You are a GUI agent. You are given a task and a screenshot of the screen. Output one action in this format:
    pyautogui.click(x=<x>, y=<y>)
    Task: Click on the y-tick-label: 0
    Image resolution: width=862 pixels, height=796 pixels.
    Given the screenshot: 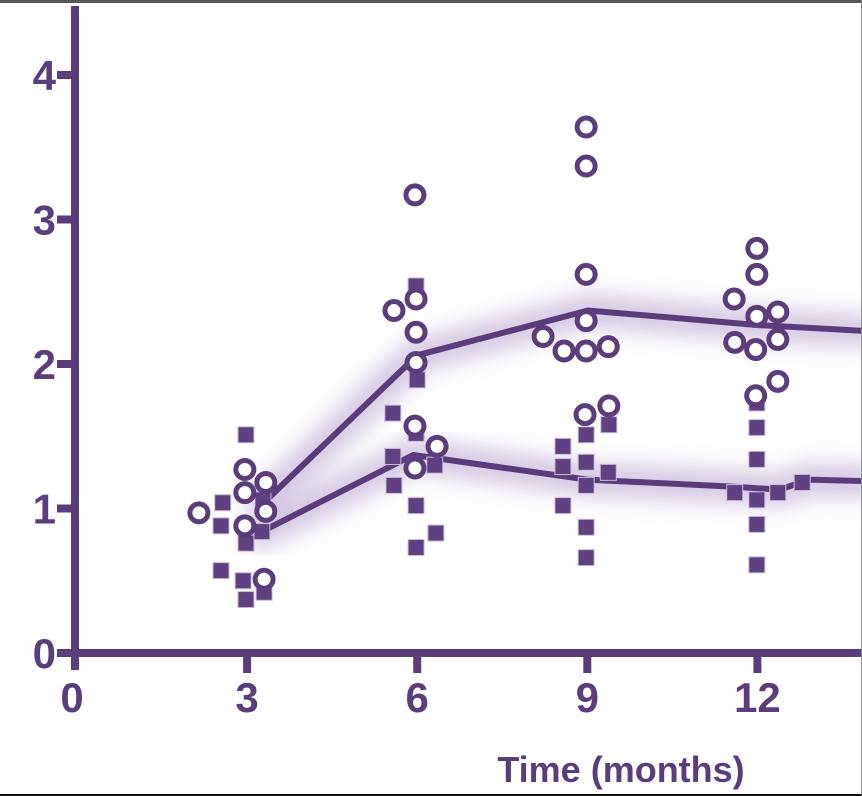 What is the action you would take?
    pyautogui.click(x=44, y=653)
    